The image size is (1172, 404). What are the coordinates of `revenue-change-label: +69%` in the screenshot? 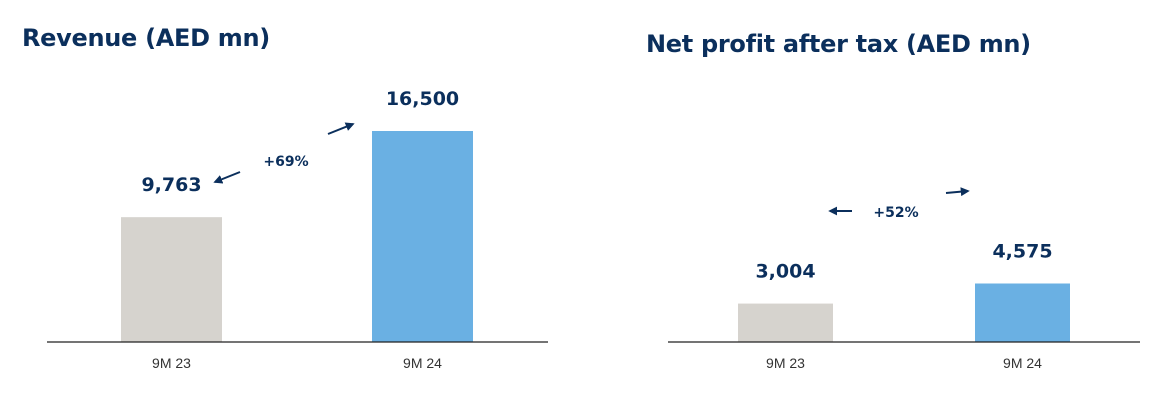 It's located at (285, 162).